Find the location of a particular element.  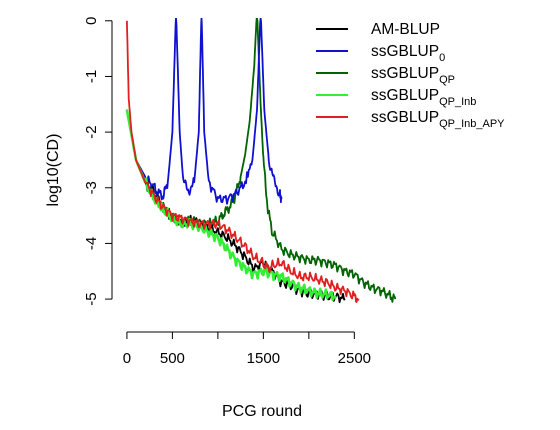

series-line is located at coordinates (204, 111).